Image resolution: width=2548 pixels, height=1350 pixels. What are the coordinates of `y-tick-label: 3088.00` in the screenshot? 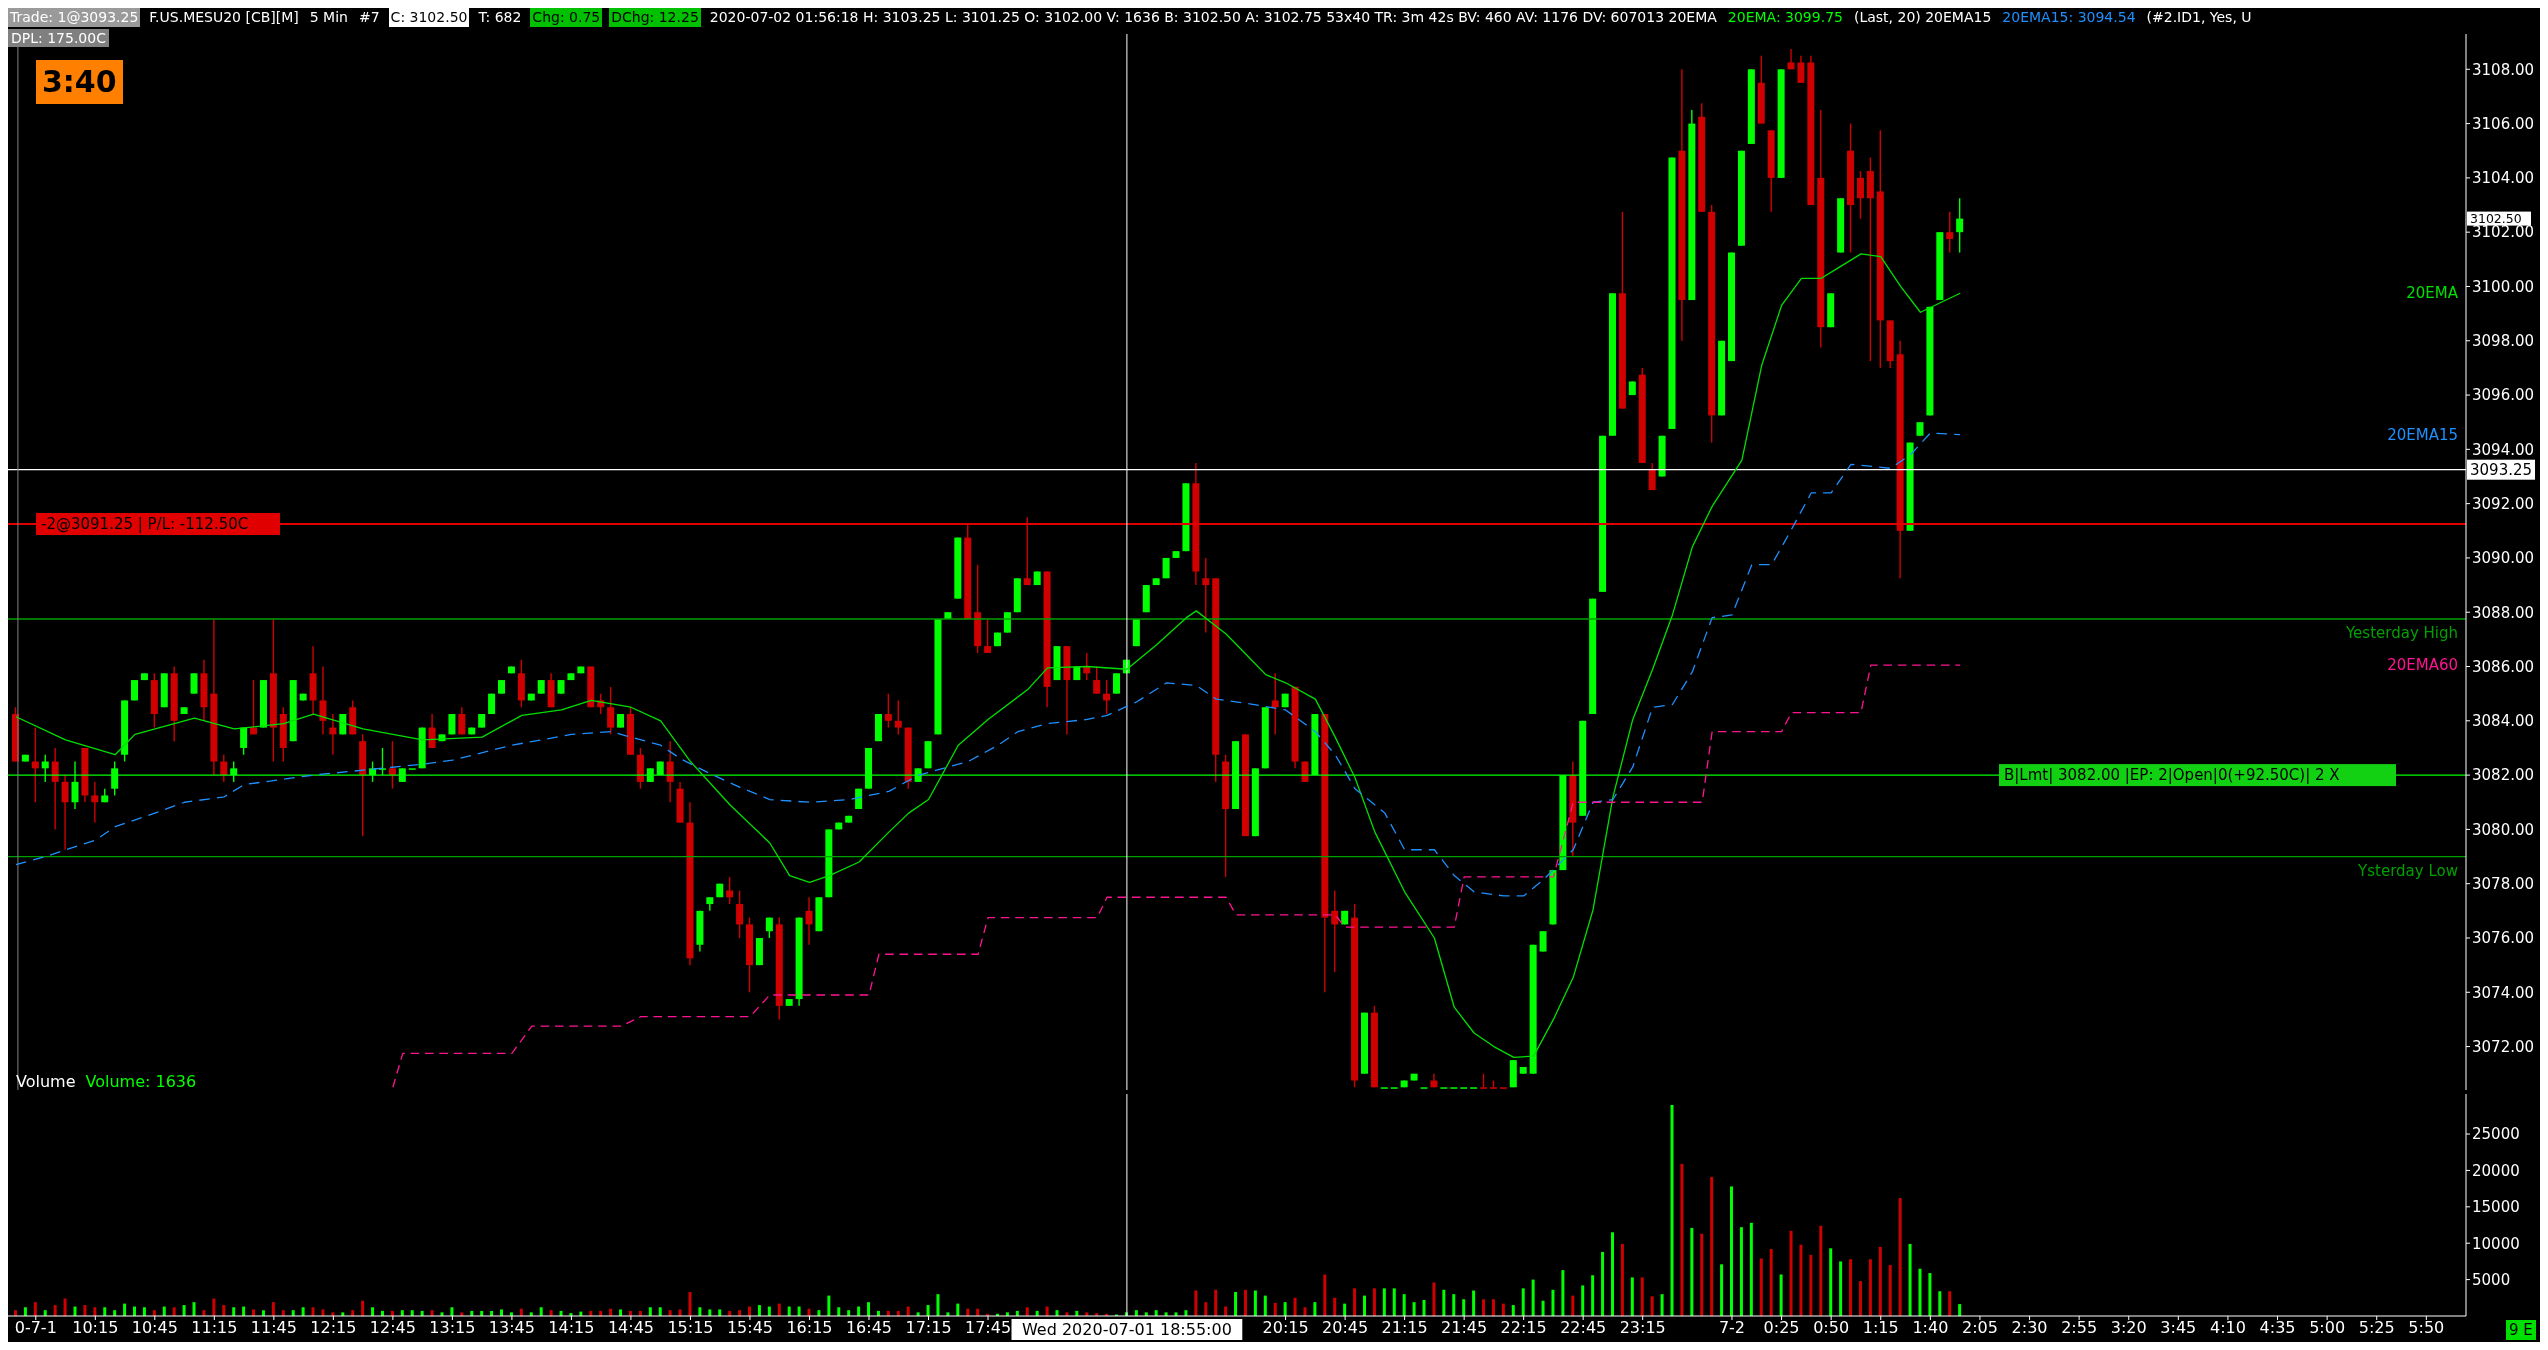 It's located at (2503, 612).